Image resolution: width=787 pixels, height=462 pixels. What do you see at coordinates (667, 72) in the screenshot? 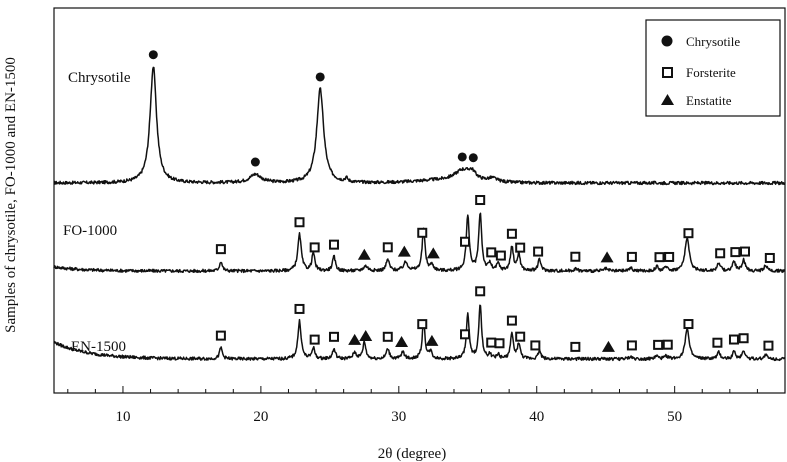
I see `legend-marker-square` at bounding box center [667, 72].